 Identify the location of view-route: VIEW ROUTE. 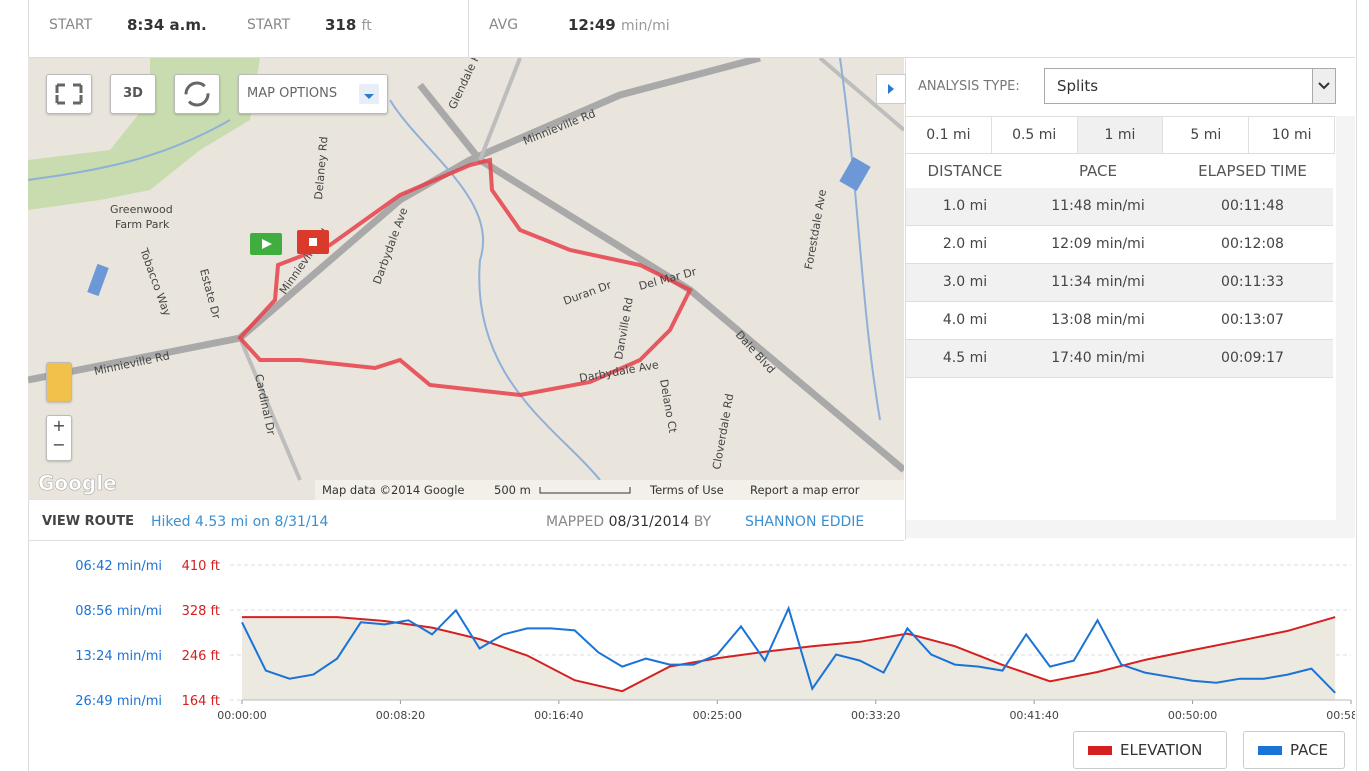
(88, 521).